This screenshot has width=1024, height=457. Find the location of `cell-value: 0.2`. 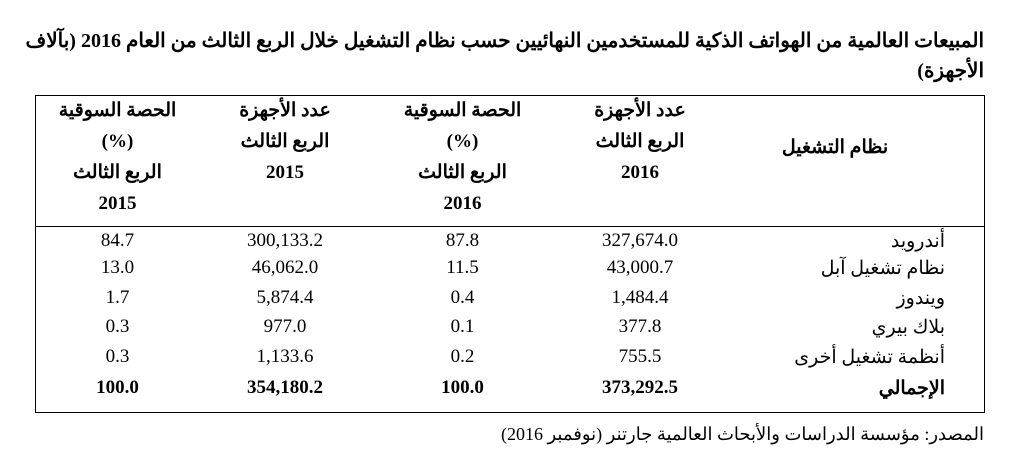

cell-value: 0.2 is located at coordinates (462, 356).